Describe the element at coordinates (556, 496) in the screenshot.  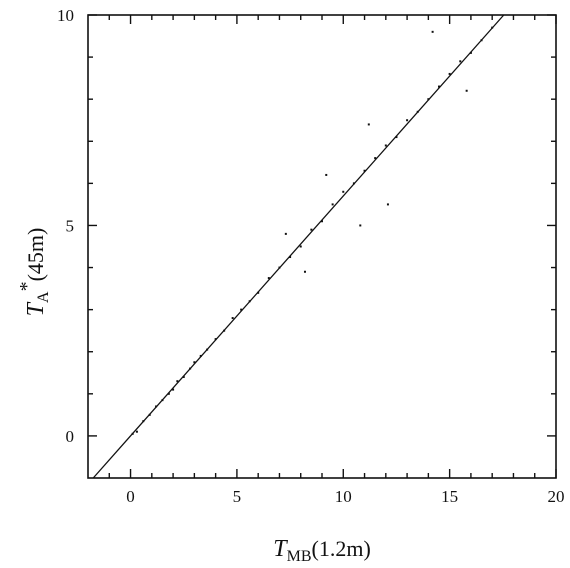
I see `x-tick-label: 20` at that location.